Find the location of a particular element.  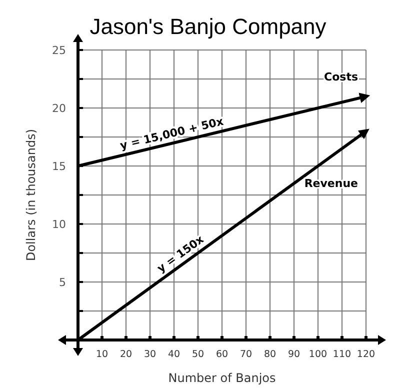

x-tick-label: 40 is located at coordinates (174, 354).